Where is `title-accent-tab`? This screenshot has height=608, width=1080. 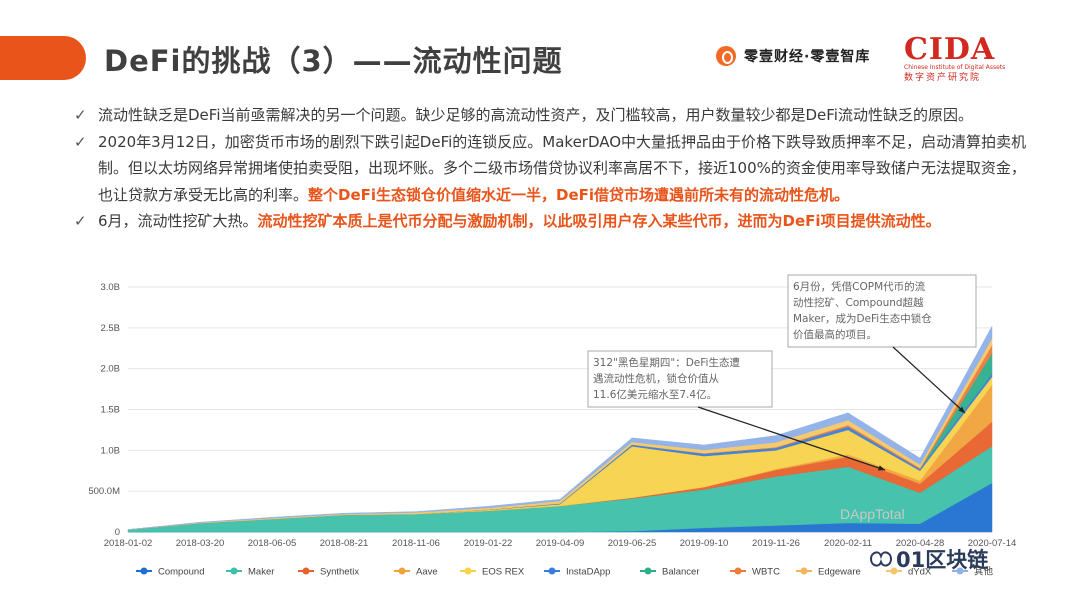
title-accent-tab is located at coordinates (43, 58).